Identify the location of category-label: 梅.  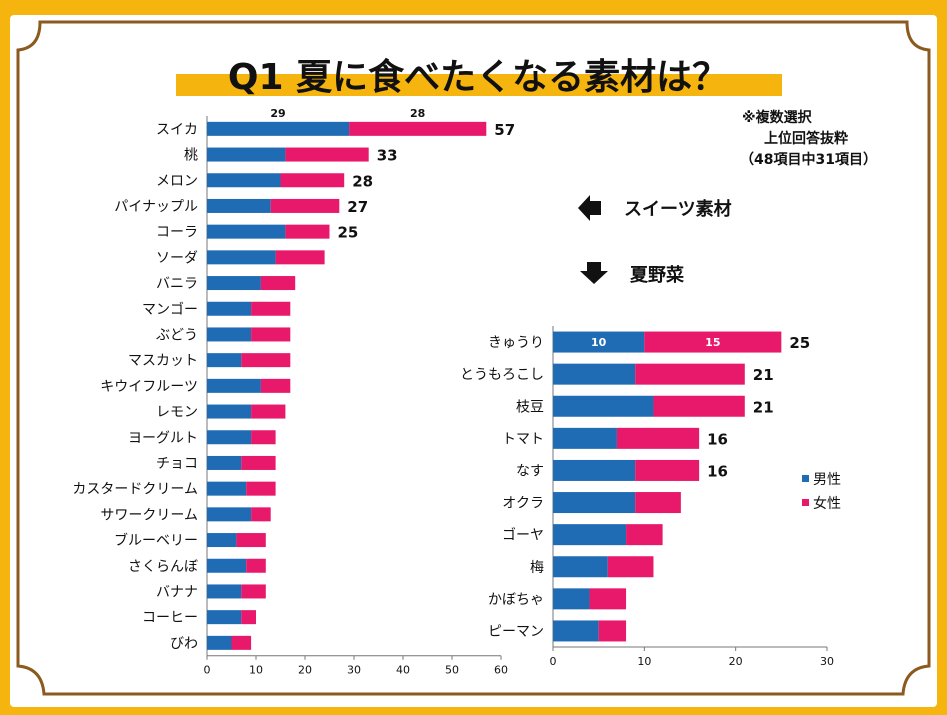
(537, 568).